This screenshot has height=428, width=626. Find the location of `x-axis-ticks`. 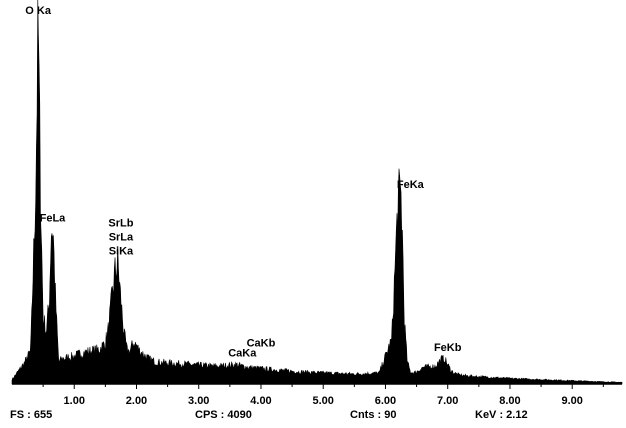

x-axis-ticks is located at coordinates (323, 386).